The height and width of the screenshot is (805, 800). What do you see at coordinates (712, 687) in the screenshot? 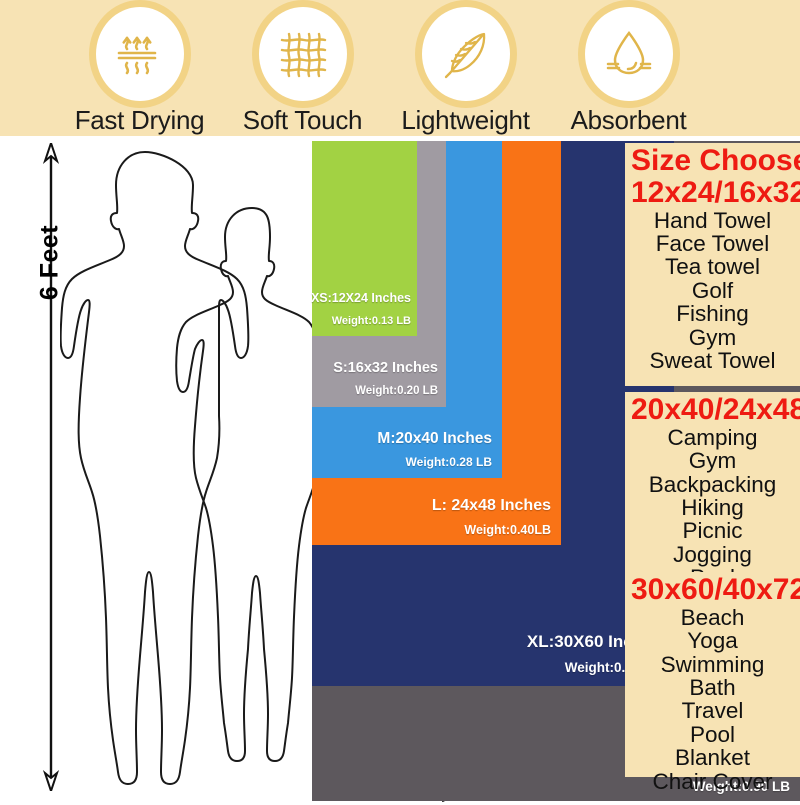
I see `list-item: Bath` at bounding box center [712, 687].